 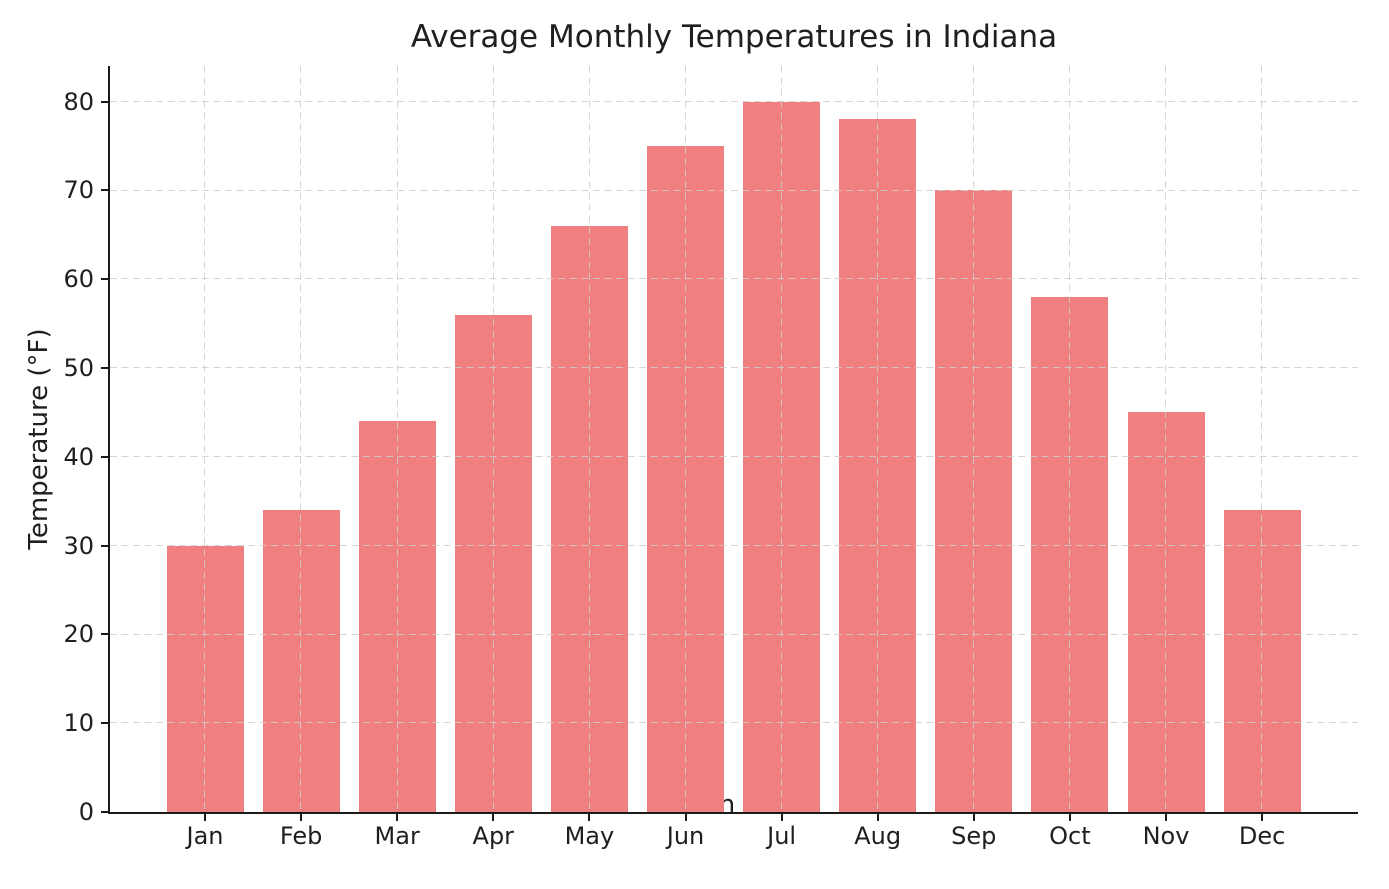 What do you see at coordinates (397, 836) in the screenshot?
I see `x-tick-label: Mar` at bounding box center [397, 836].